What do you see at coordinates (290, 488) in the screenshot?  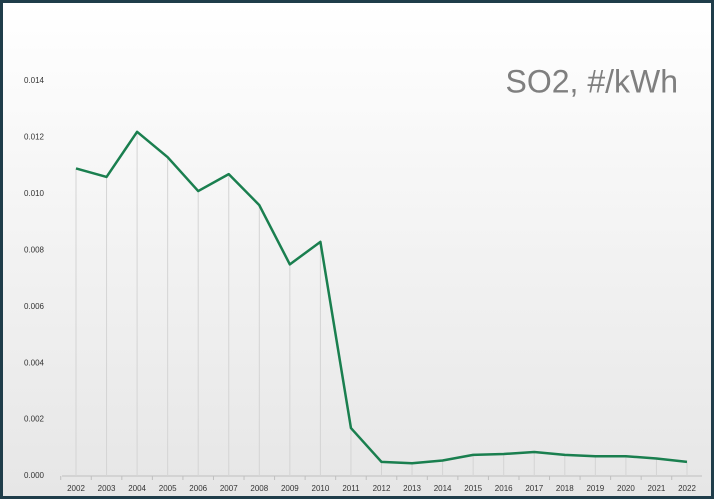 I see `x-tick-label: 2009` at bounding box center [290, 488].